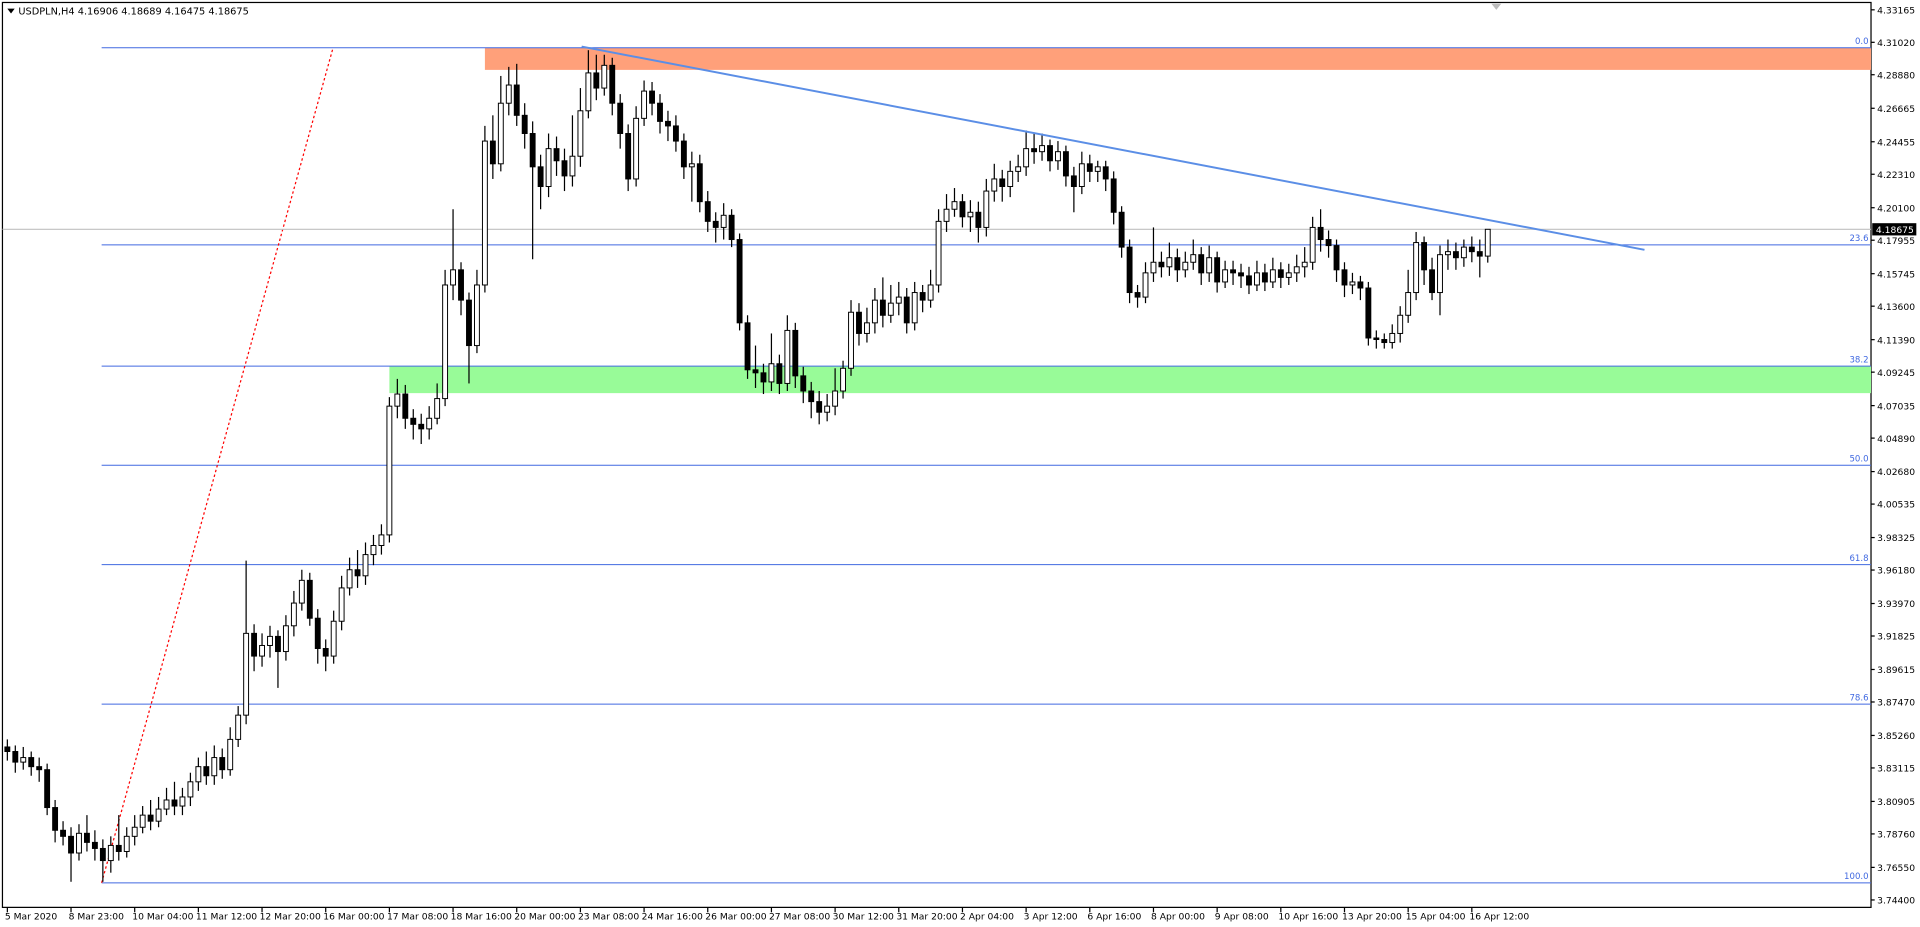  Describe the element at coordinates (1051, 917) in the screenshot. I see `x-tick-label: 3 Apr 12:00` at that location.